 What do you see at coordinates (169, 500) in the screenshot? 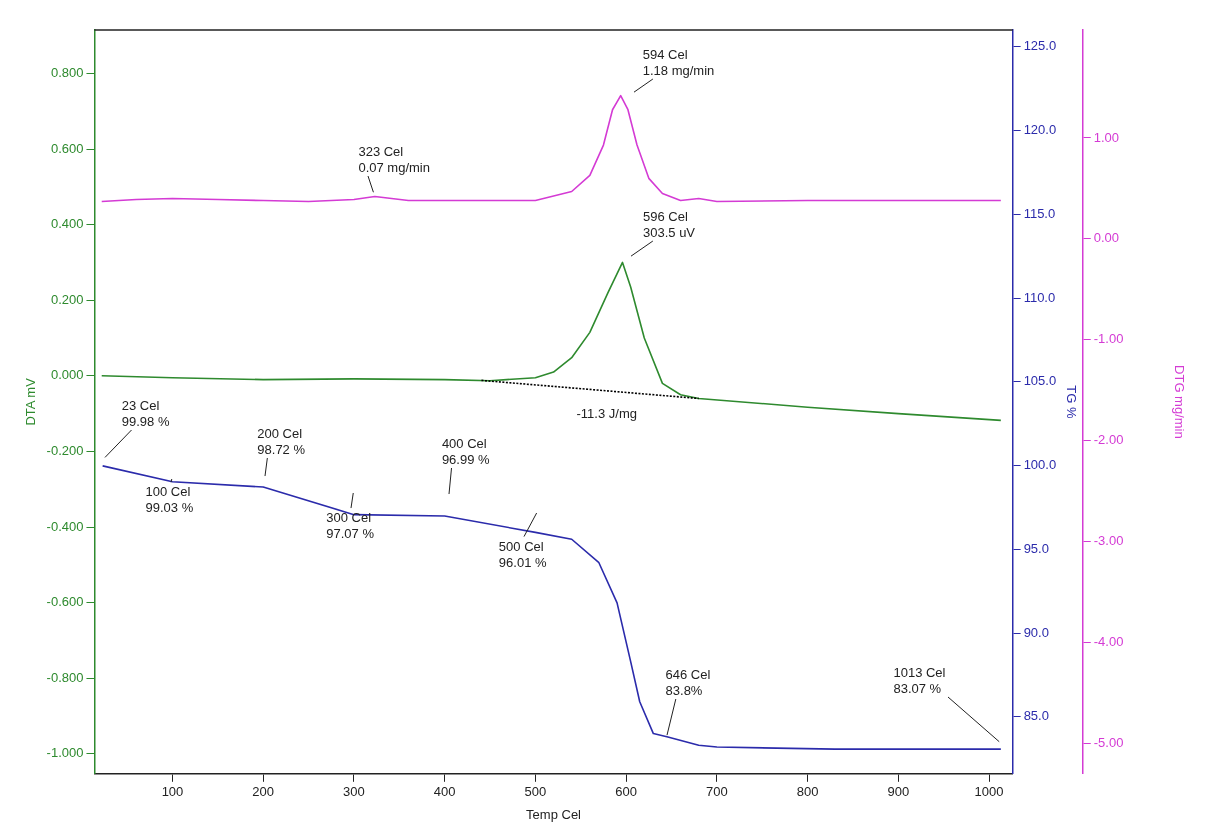
I see `annotation: 100 Cel 99.03 %` at bounding box center [169, 500].